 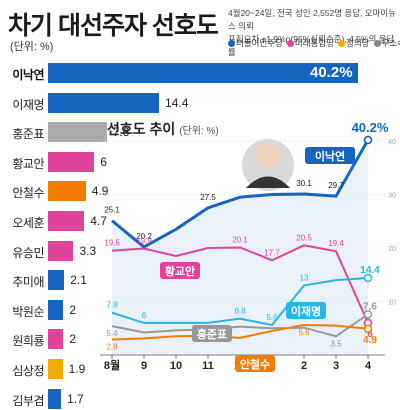 I want to click on data-label: 19.4, so click(x=336, y=243).